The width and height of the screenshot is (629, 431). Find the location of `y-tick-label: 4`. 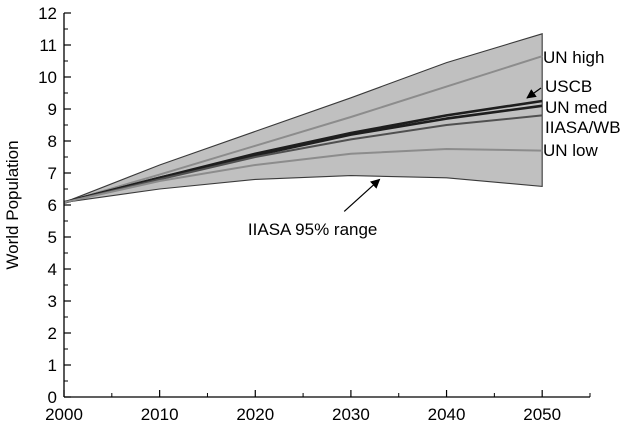

y-tick-label: 4 is located at coordinates (52, 269).